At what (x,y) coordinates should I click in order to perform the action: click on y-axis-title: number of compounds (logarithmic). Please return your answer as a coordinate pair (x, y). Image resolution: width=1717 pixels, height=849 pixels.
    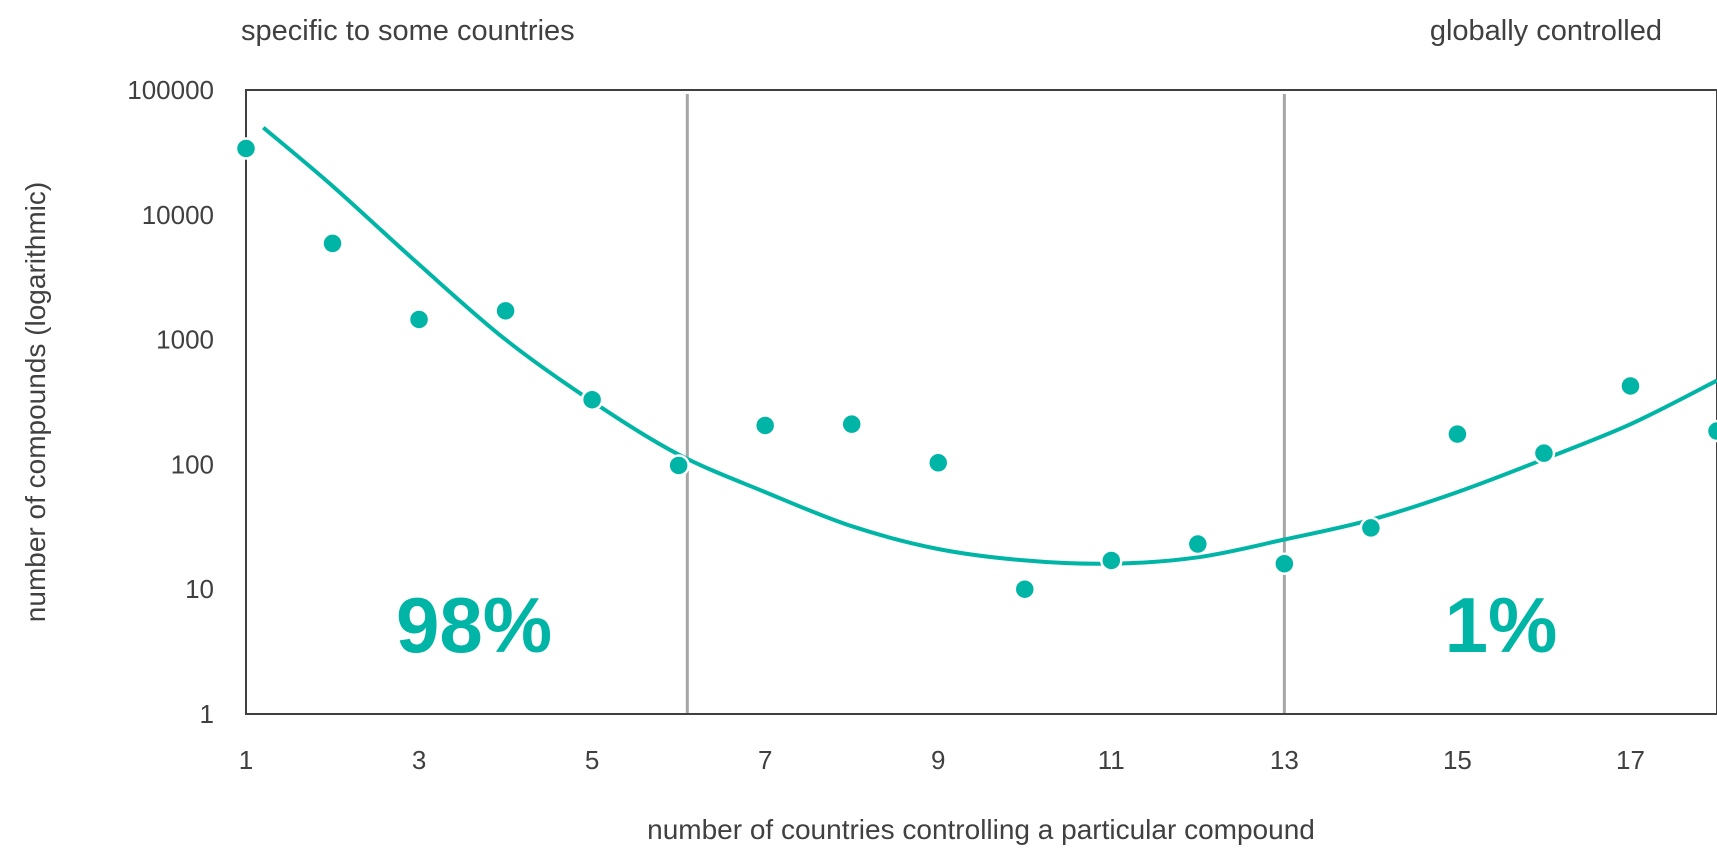
    Looking at the image, I should click on (35, 402).